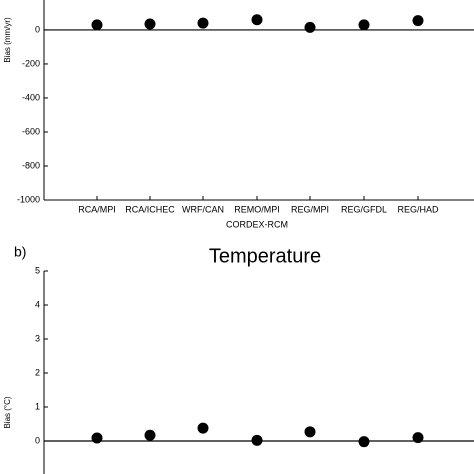 The height and width of the screenshot is (474, 474). I want to click on x-tick-label: REG/HAD, so click(418, 209).